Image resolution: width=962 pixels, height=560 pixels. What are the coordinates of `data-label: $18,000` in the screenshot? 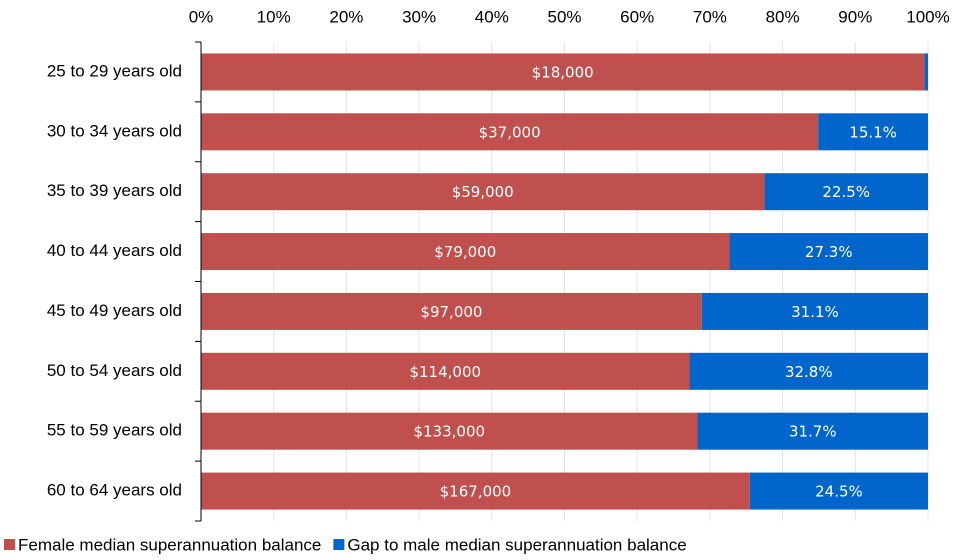 It's located at (563, 72).